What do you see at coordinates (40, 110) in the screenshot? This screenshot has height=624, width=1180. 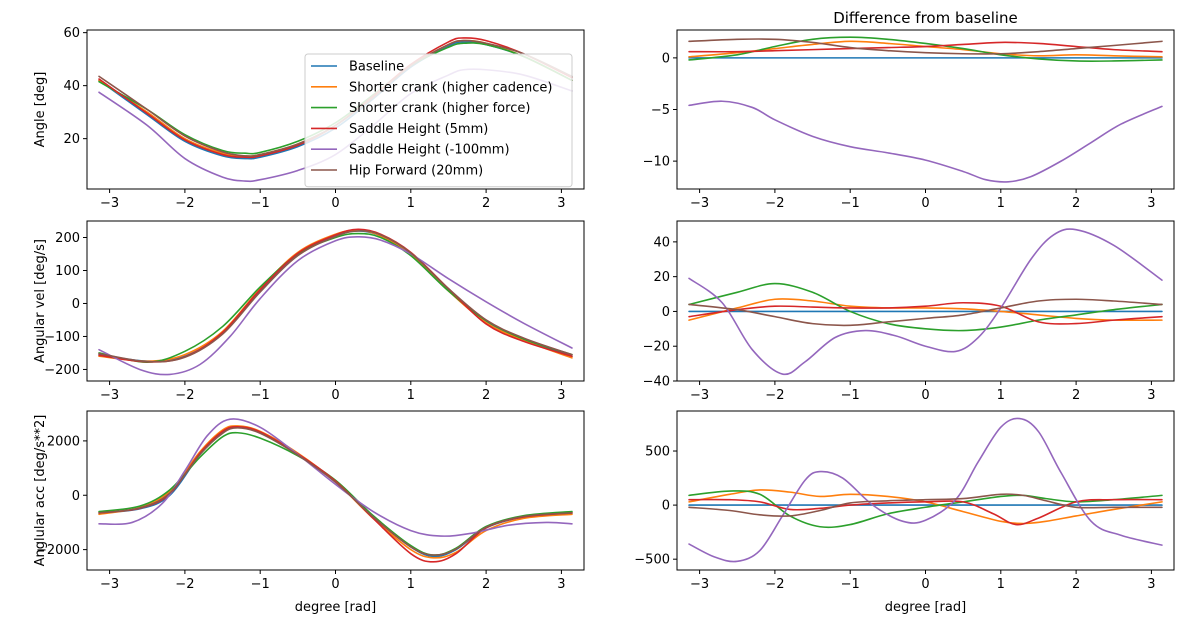 I see `y-axis-label: Angle [deg]` at bounding box center [40, 110].